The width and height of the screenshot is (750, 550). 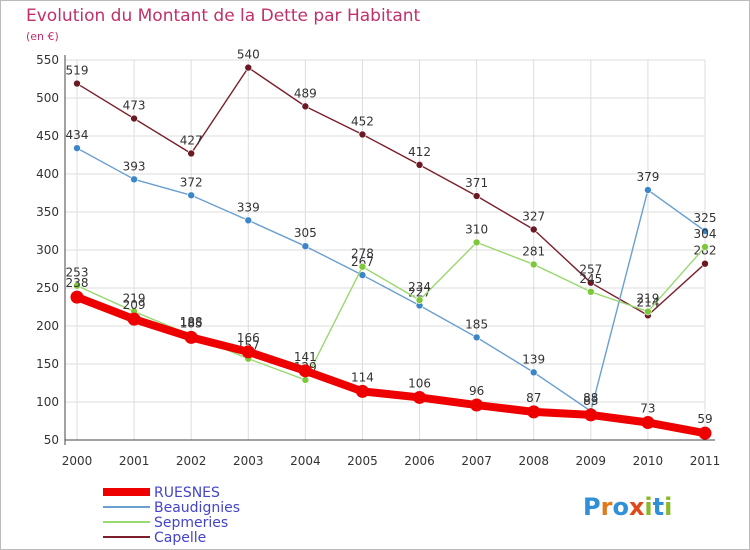 What do you see at coordinates (77, 135) in the screenshot?
I see `data-label: 434` at bounding box center [77, 135].